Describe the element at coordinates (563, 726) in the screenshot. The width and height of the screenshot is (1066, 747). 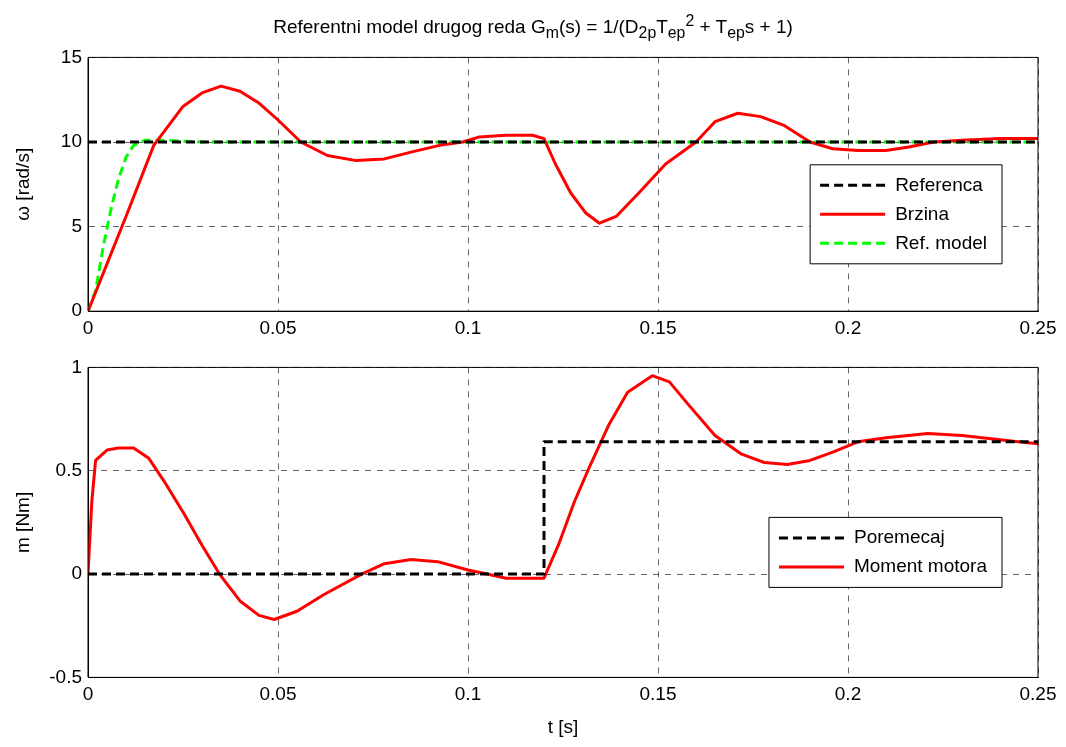
I see `x-axis-title: t [s]` at that location.